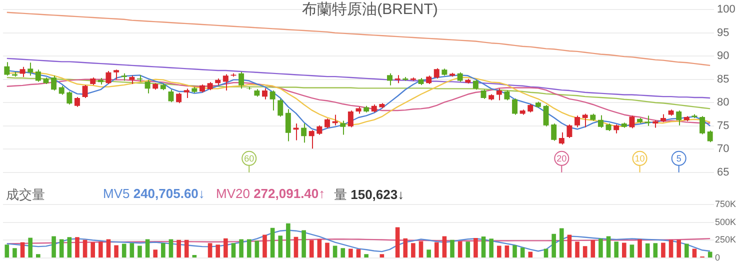 Image resolution: width=740 pixels, height=267 pixels. Describe the element at coordinates (725, 203) in the screenshot. I see `y-tick-label: 750K` at that location.